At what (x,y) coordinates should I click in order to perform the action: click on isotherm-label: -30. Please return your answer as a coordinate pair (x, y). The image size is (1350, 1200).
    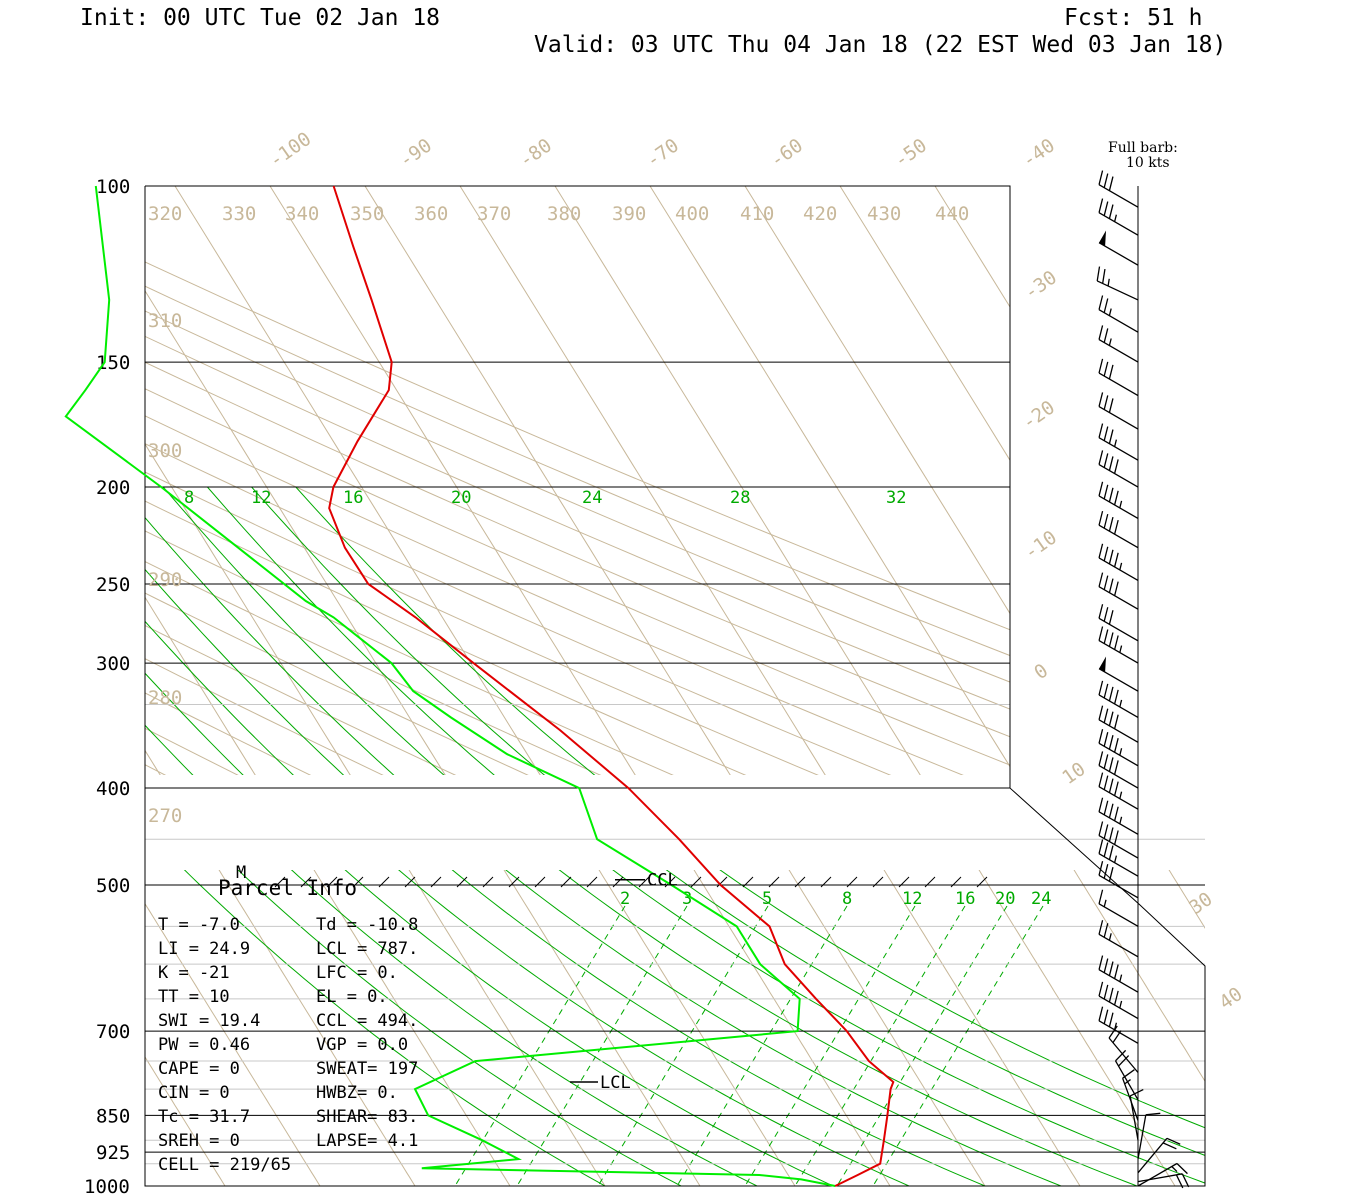
    Looking at the image, I should click on (1040, 285).